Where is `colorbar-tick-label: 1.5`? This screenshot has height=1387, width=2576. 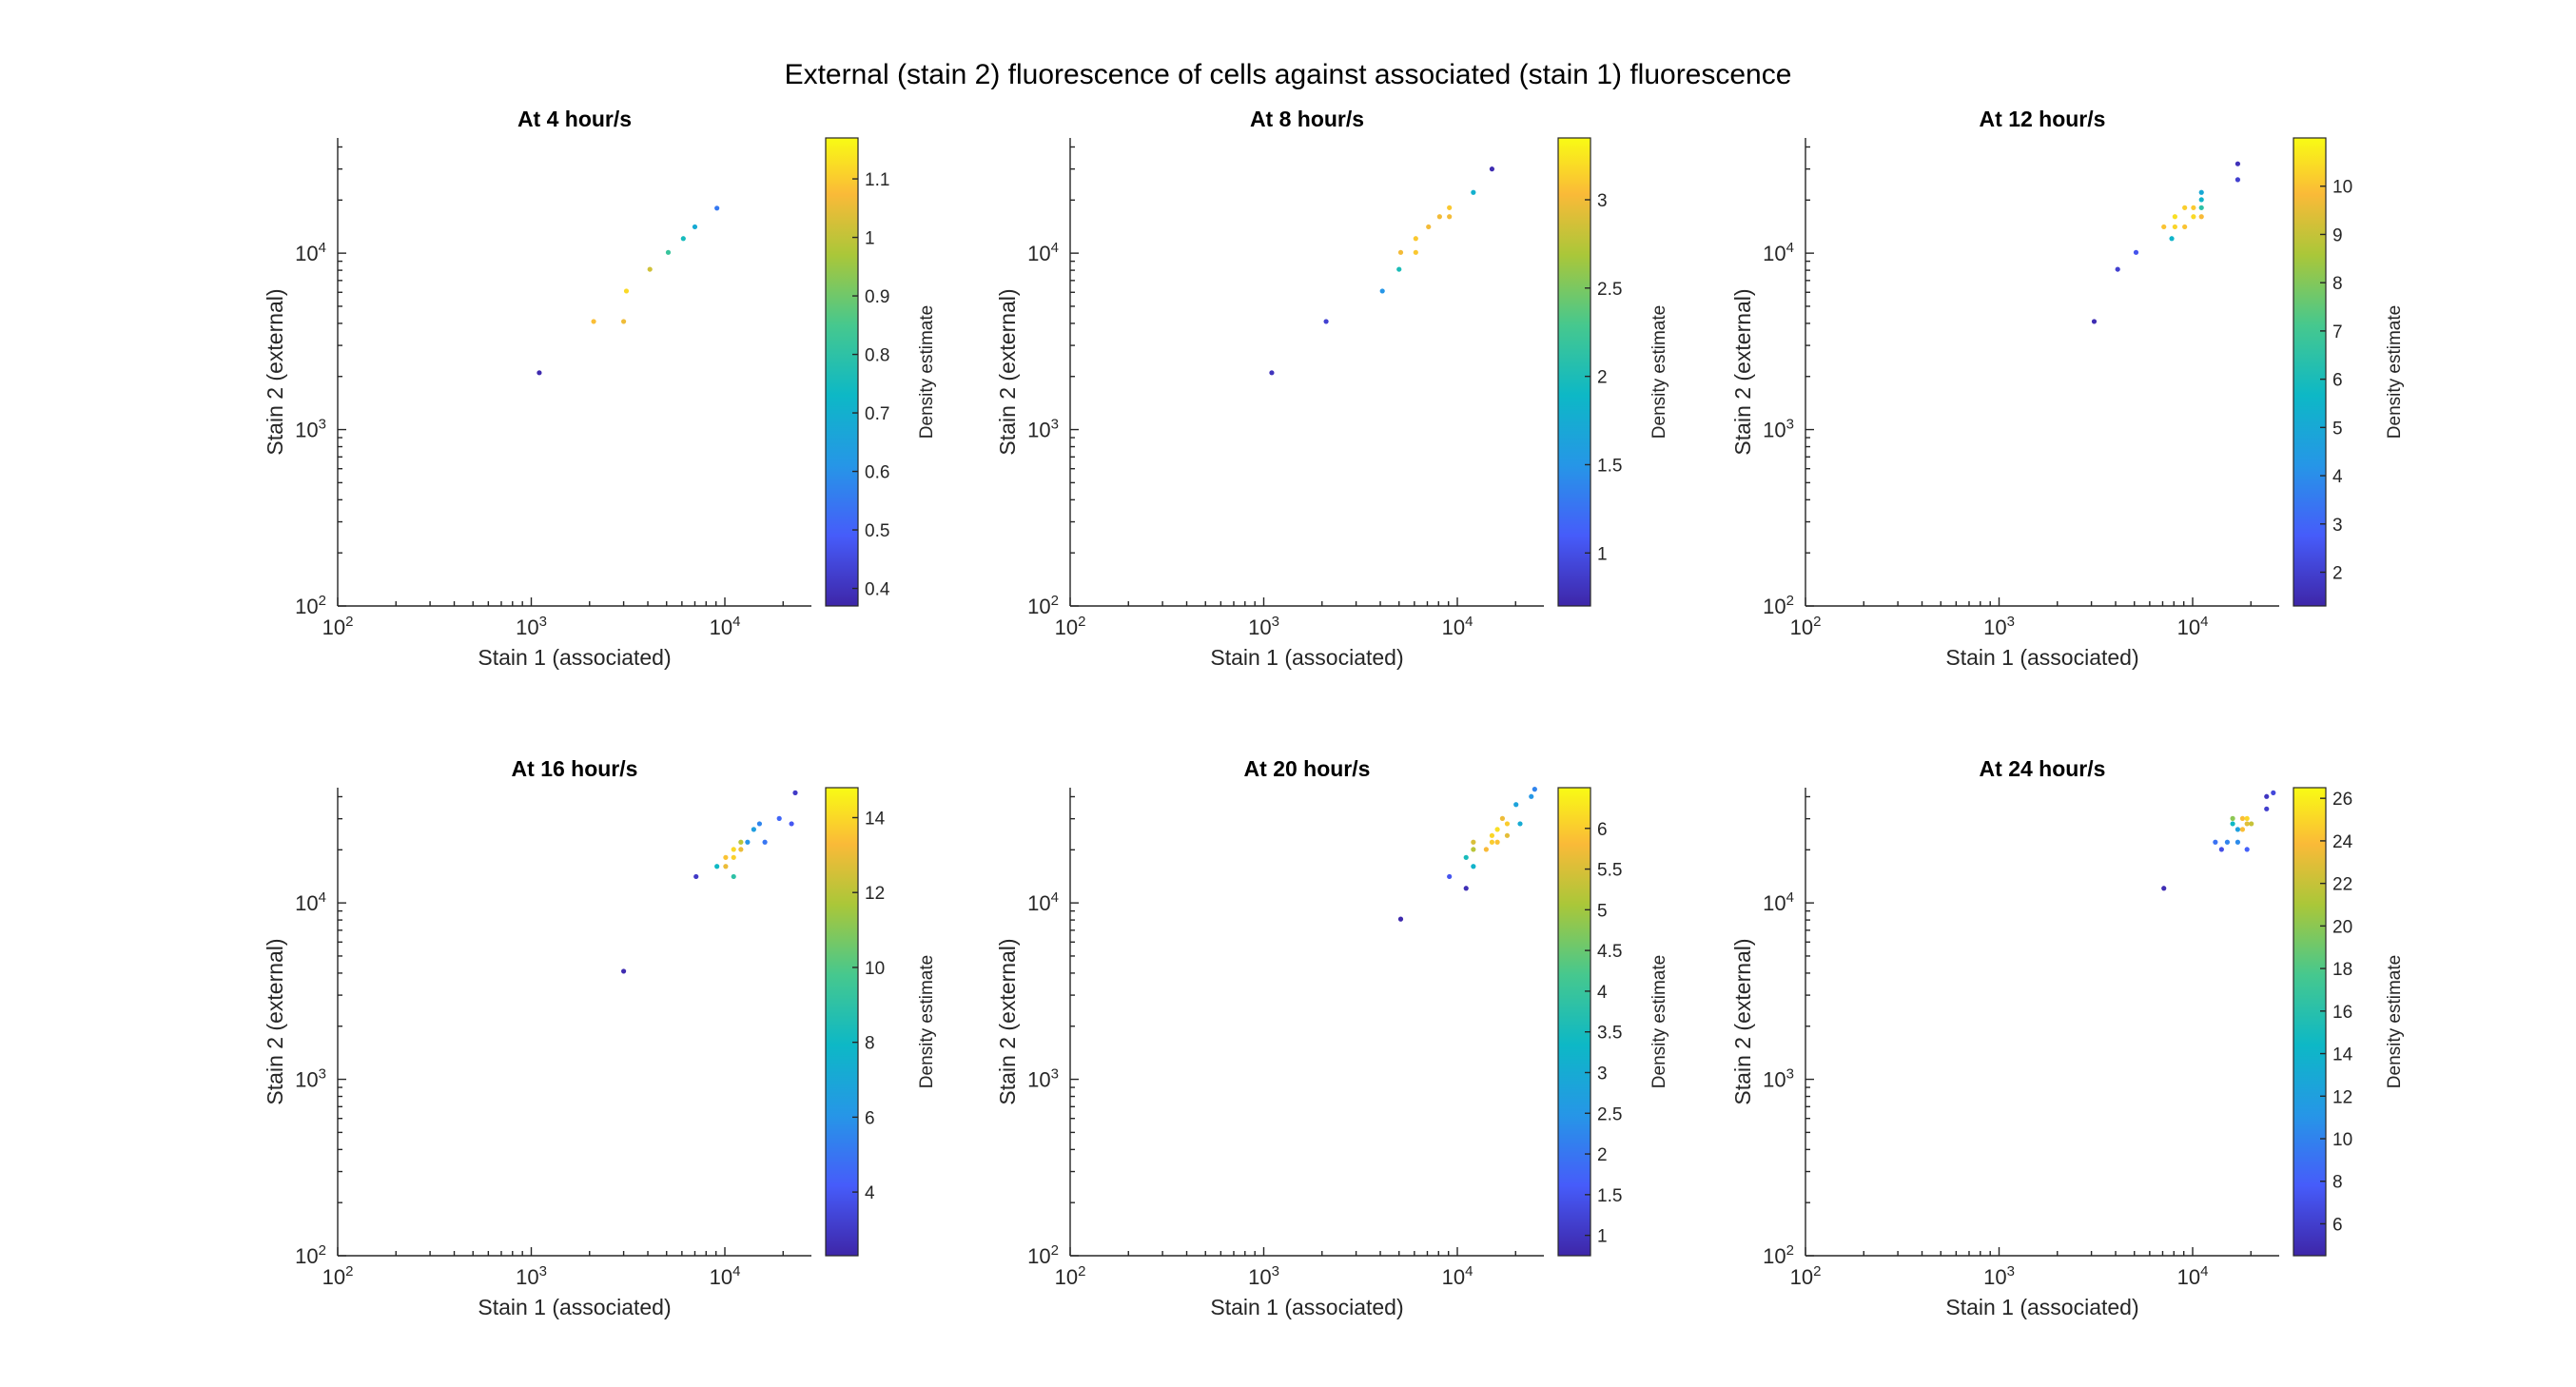
colorbar-tick-label: 1.5 is located at coordinates (1609, 1196).